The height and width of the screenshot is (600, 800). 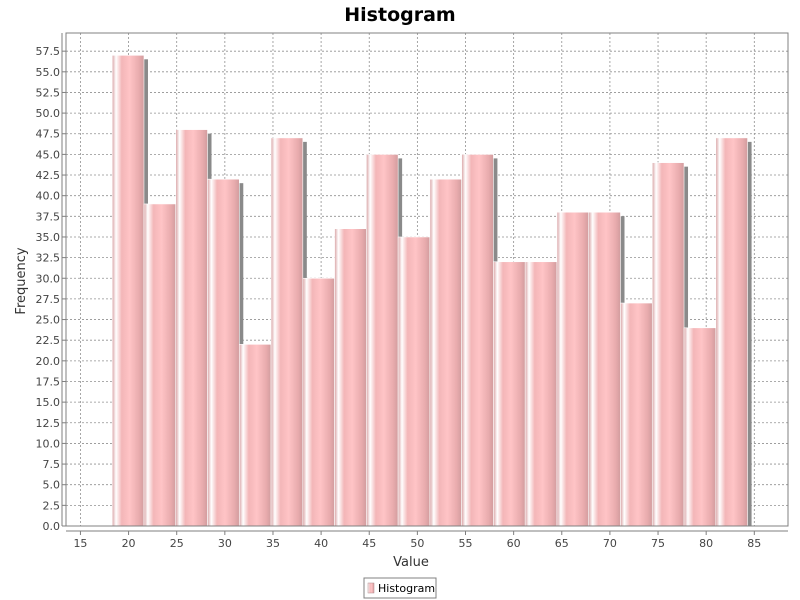 I want to click on y-tick-label: 27.5, so click(x=48, y=299).